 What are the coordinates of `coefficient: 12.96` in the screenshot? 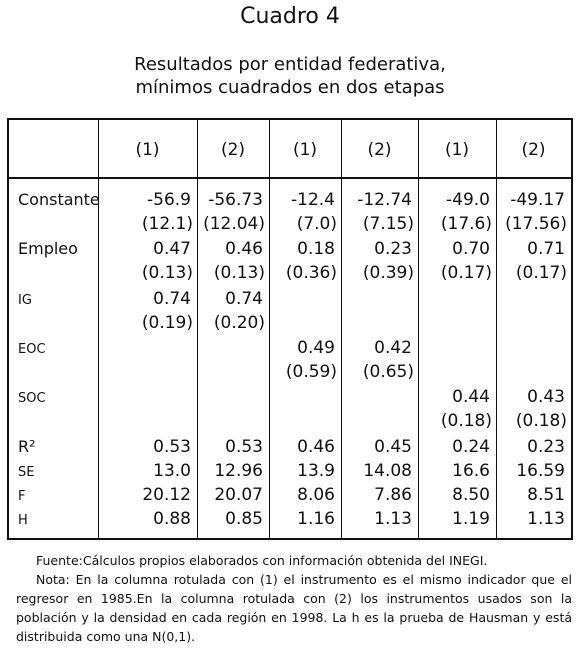 It's located at (238, 470).